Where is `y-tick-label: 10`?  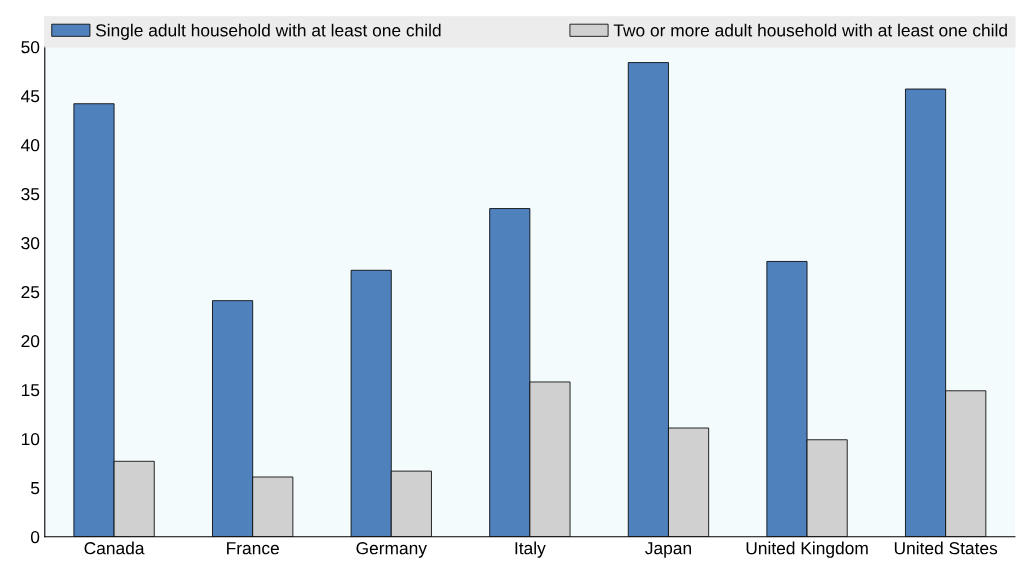
y-tick-label: 10 is located at coordinates (30, 439).